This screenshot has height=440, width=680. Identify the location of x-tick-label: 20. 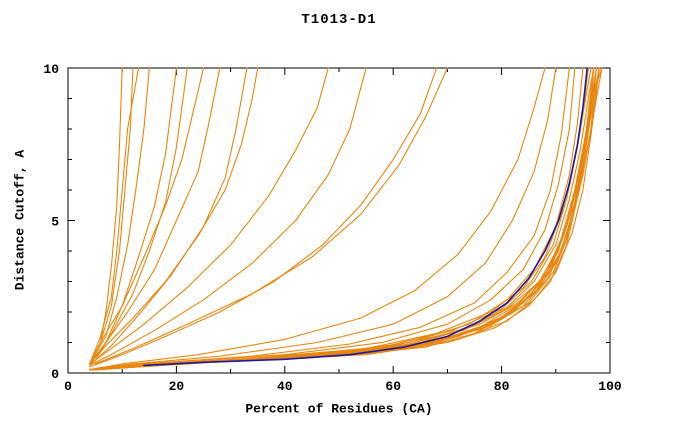
(177, 386).